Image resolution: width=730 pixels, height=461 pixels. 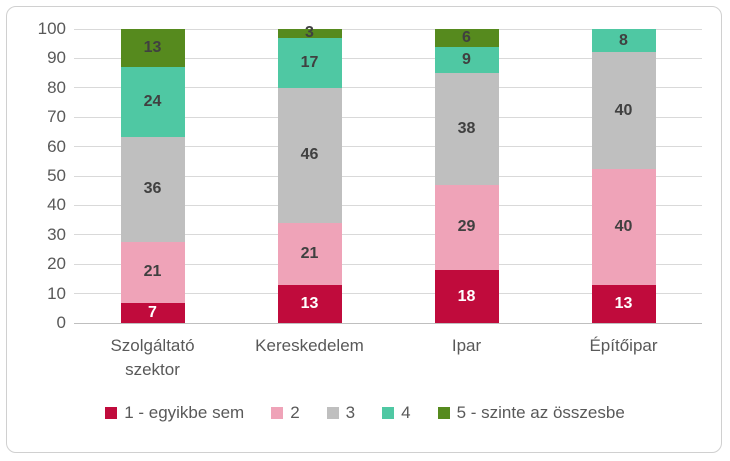 I want to click on y-tick-label: 20, so click(x=56, y=264).